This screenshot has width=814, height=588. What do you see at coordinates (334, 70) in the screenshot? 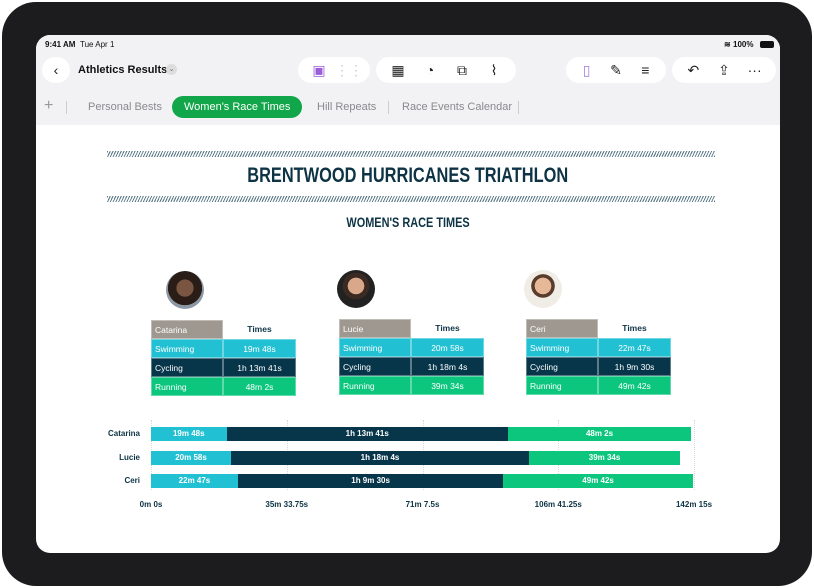
I see `media-group: ▣ ⋮⋮` at bounding box center [334, 70].